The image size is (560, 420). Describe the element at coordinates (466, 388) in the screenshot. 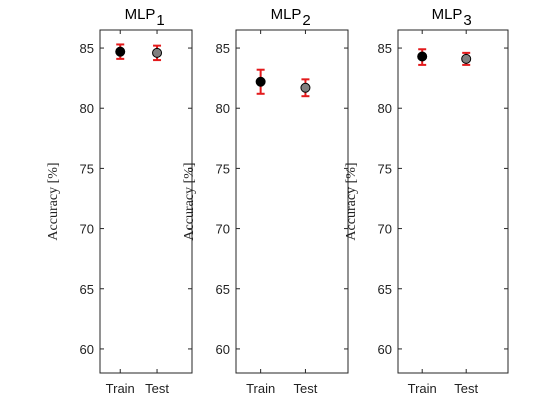

I see `xtick-label-3-test: Test` at that location.